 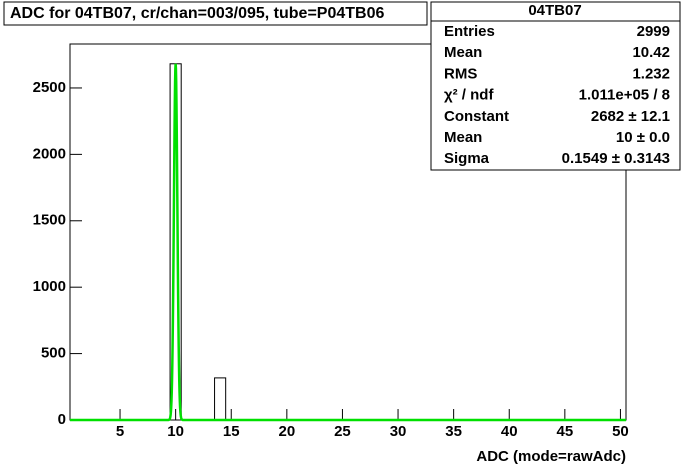 I want to click on stats-value: 1.011e+05 / 8, so click(x=624, y=95).